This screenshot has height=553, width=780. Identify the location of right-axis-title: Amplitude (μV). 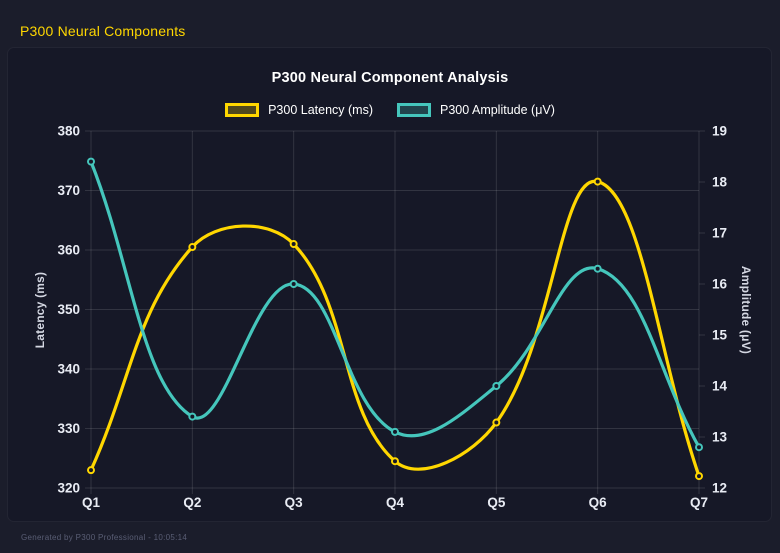
(746, 310).